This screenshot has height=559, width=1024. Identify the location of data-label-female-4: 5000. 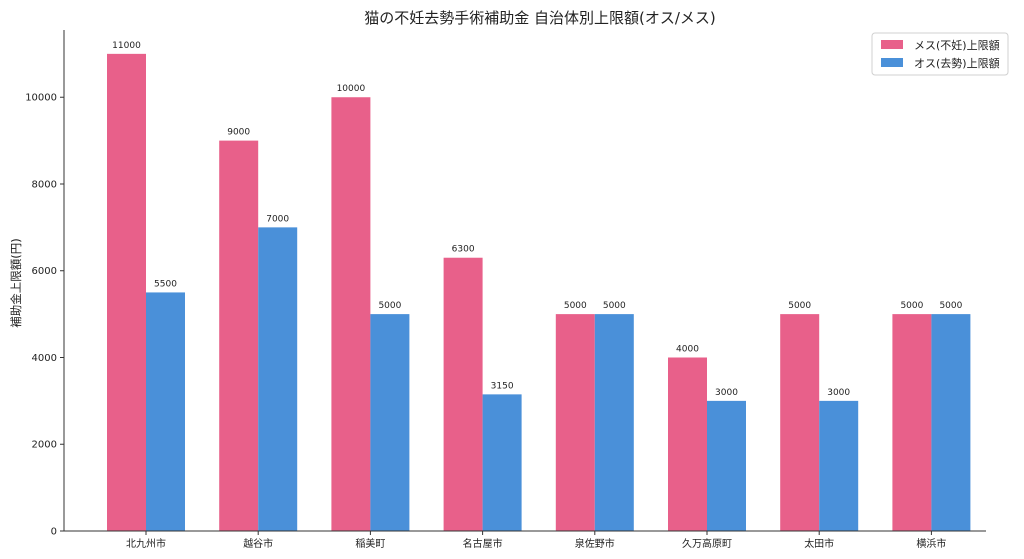
(575, 306).